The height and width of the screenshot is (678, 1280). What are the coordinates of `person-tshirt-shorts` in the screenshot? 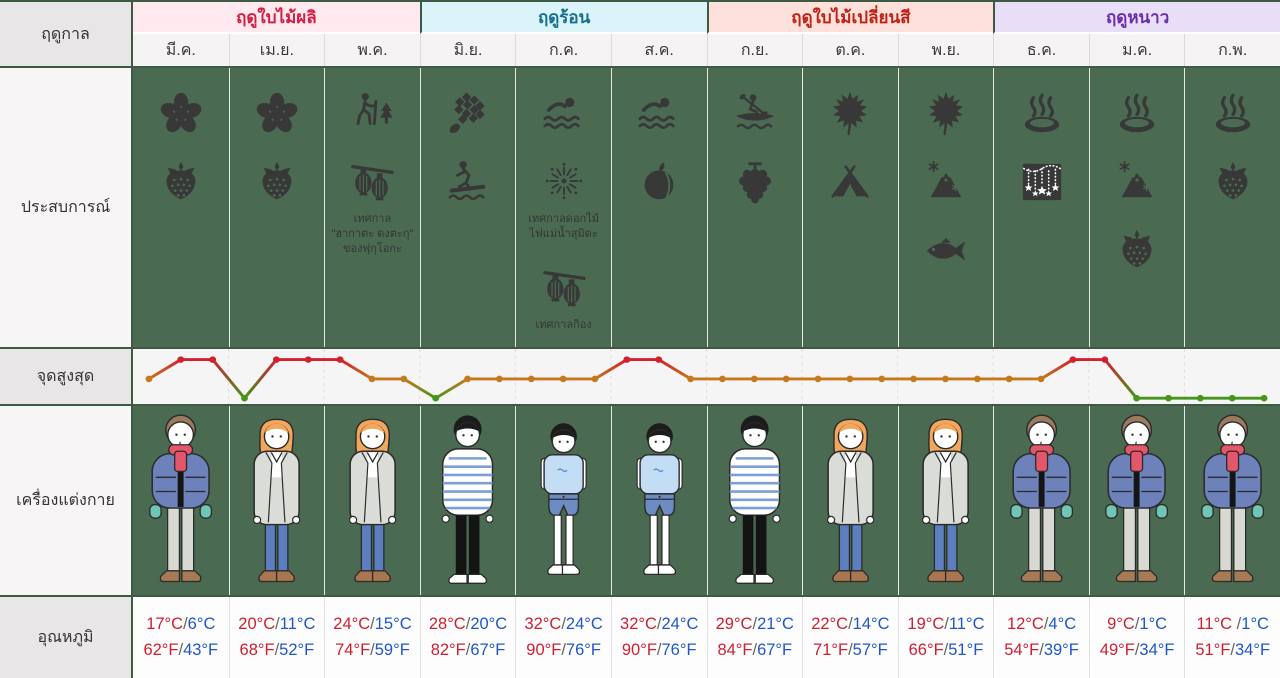 It's located at (563, 499).